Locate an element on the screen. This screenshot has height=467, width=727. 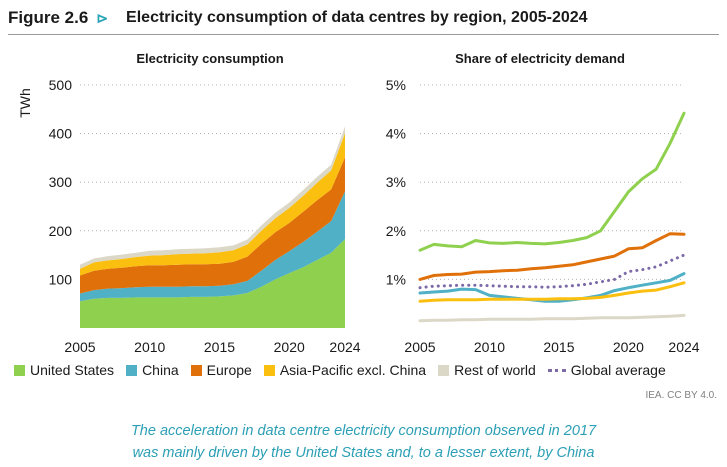
left-x-tick-label: 2020 is located at coordinates (289, 347).